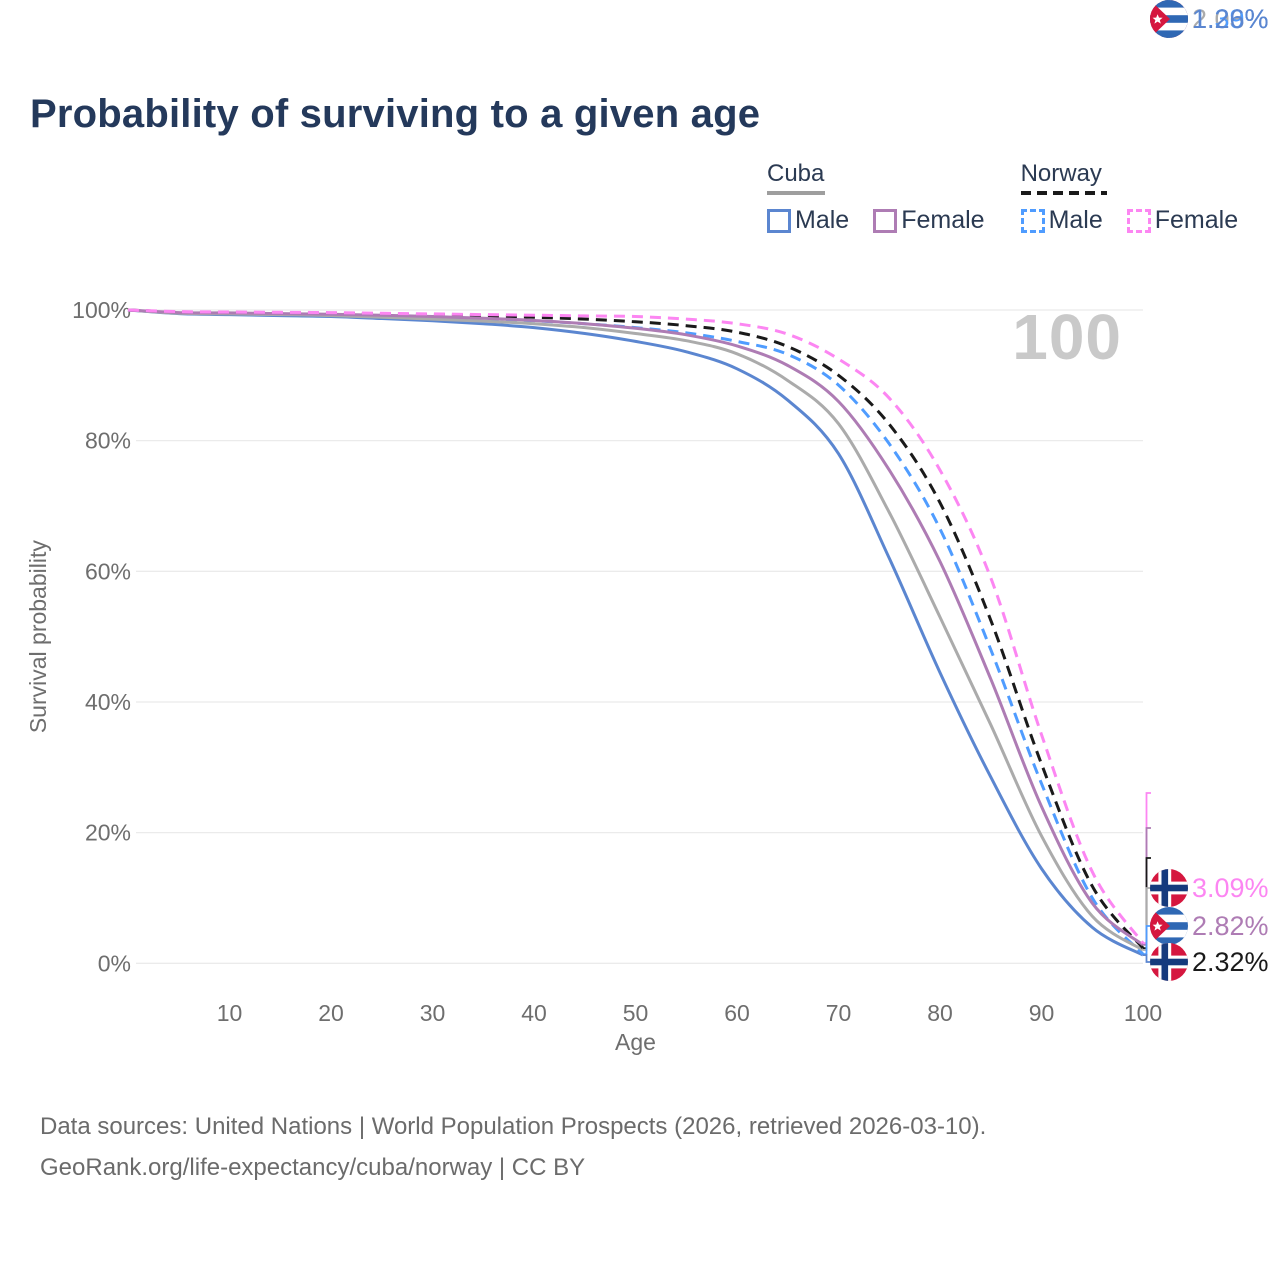  I want to click on legend-item-norway-male: Male, so click(1061, 220).